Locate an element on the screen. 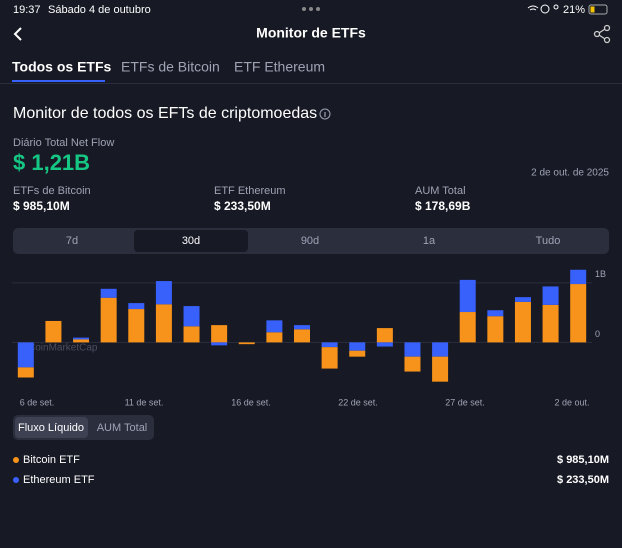 This screenshot has width=622, height=548. legend-value: $ 985,10M is located at coordinates (583, 460).